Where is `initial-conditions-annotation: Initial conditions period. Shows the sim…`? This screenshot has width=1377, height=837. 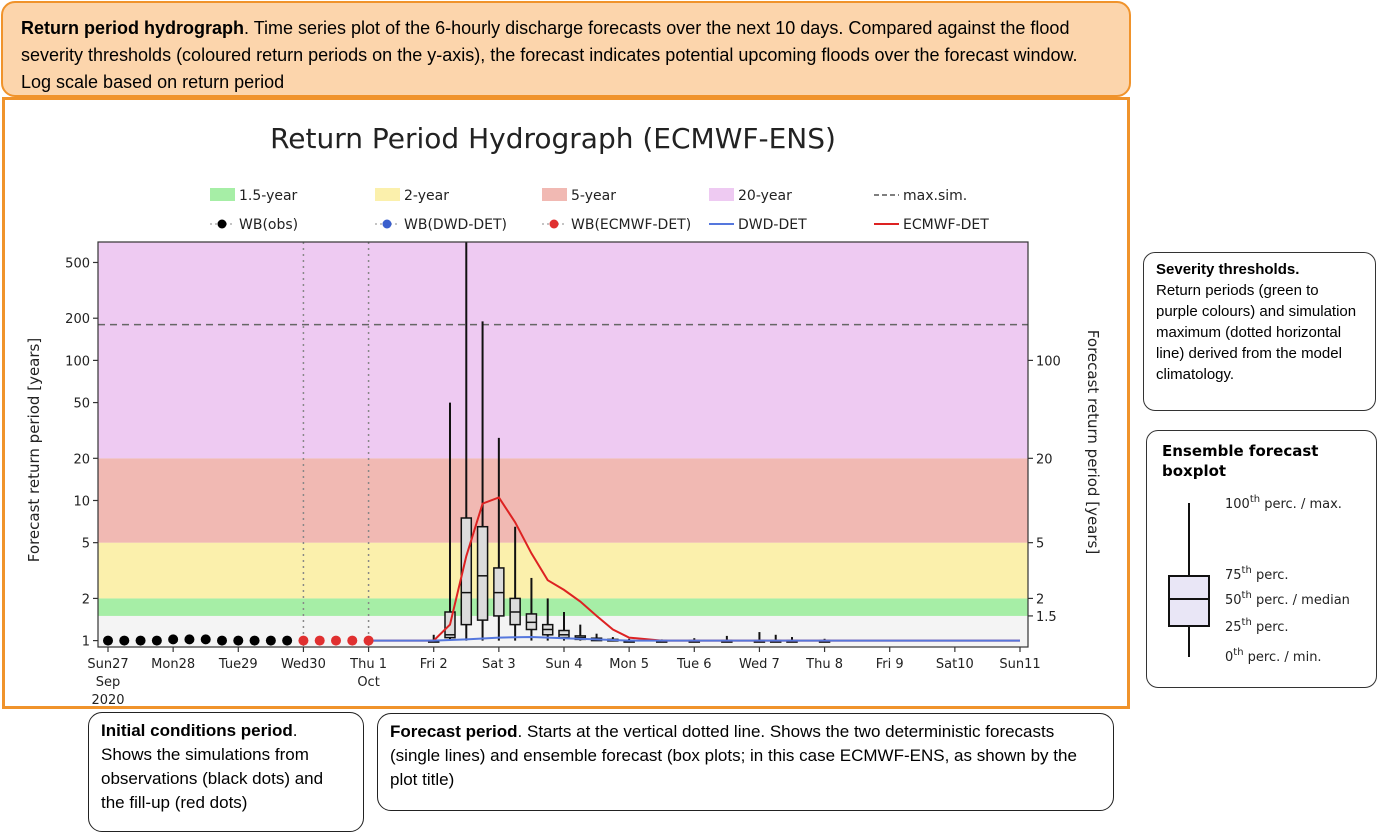
initial-conditions-annotation: Initial conditions period. Shows the sim… is located at coordinates (226, 772).